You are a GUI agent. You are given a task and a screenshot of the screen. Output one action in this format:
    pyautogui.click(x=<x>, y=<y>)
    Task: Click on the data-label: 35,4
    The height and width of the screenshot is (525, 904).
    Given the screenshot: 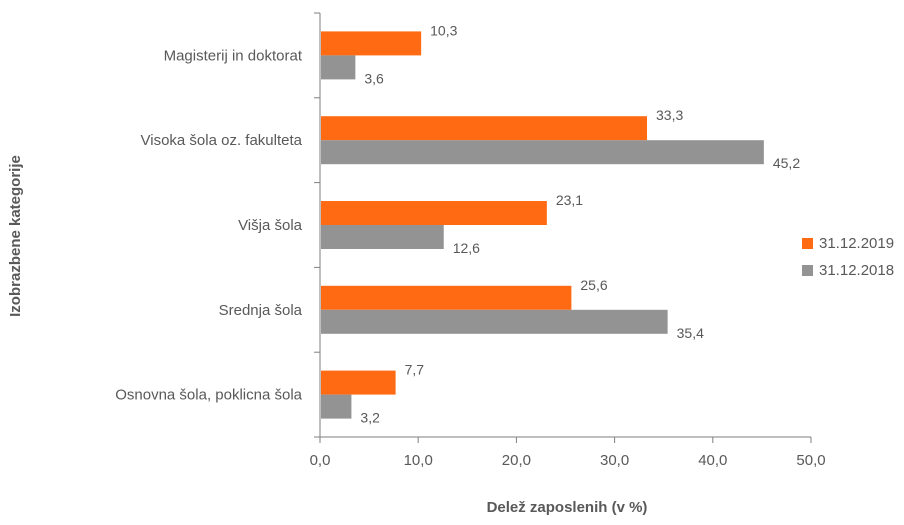 What is the action you would take?
    pyautogui.click(x=690, y=333)
    